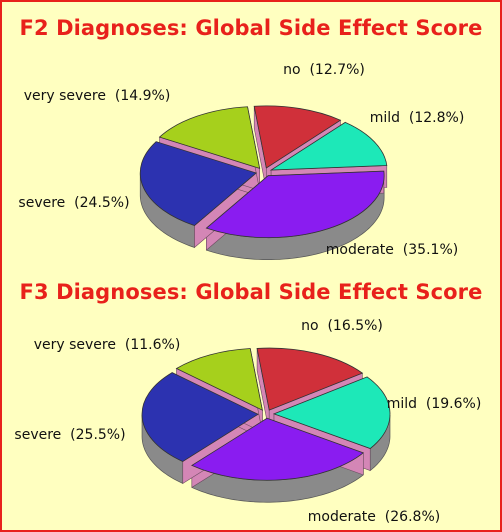 The height and width of the screenshot is (532, 502). I want to click on chart-title-f2: F2 Diagnoses: Global Side Effect Score, so click(251, 28).